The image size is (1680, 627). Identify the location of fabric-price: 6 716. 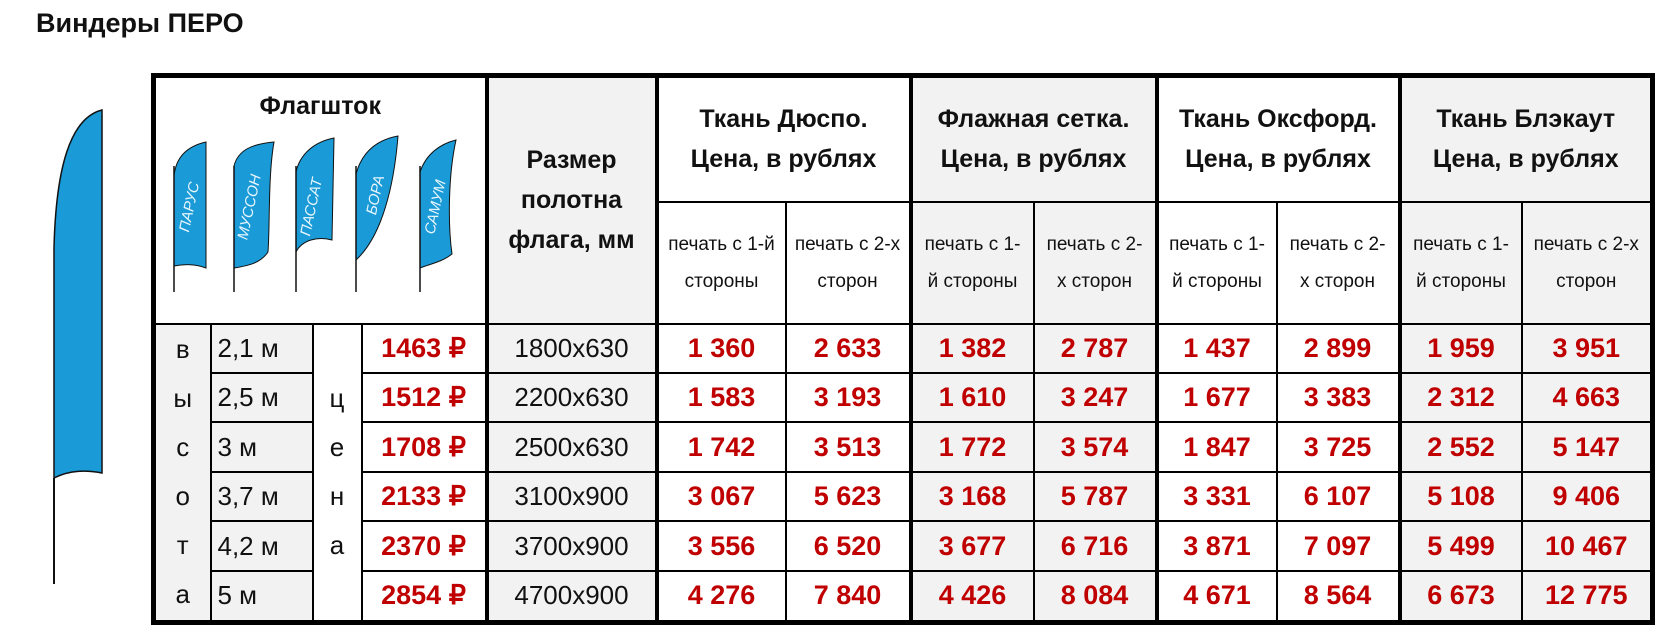
(1095, 546).